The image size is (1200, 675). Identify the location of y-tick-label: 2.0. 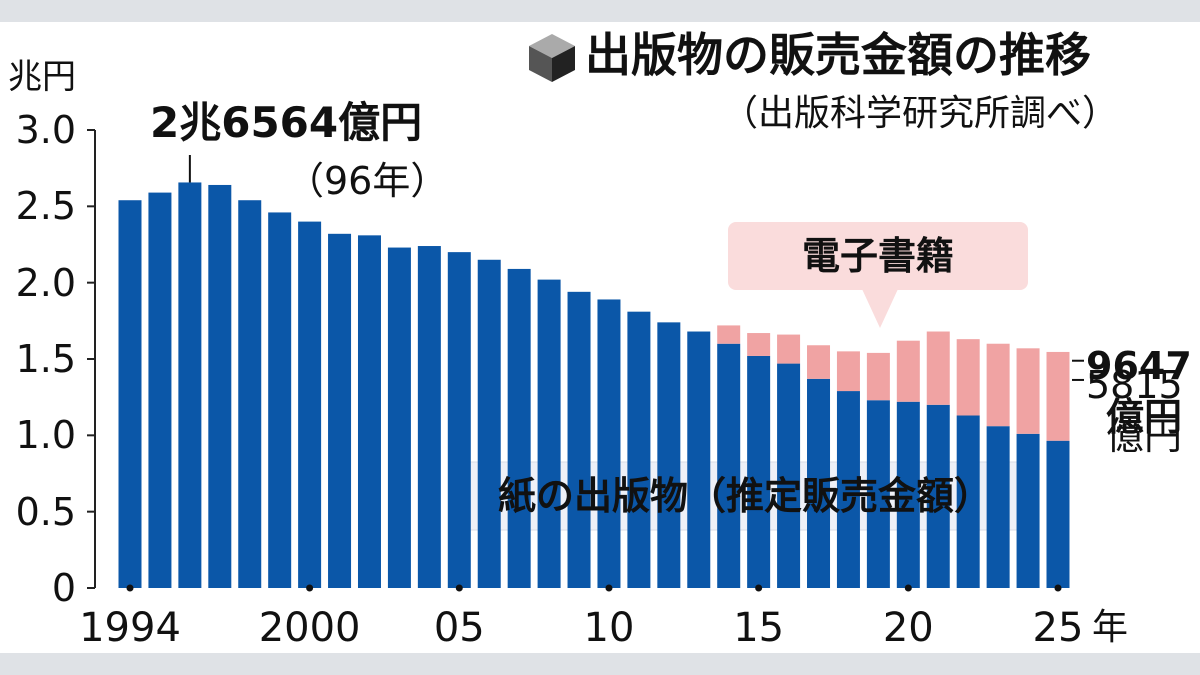
(45, 282).